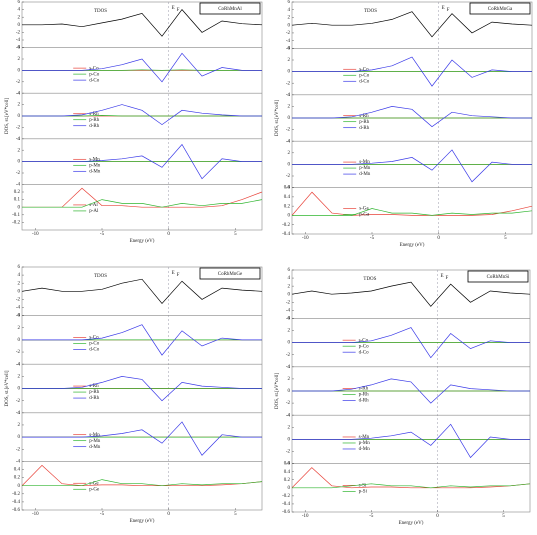 This screenshot has width=537, height=535. Describe the element at coordinates (364, 75) in the screenshot. I see `legend-label: p-Co` at that location.